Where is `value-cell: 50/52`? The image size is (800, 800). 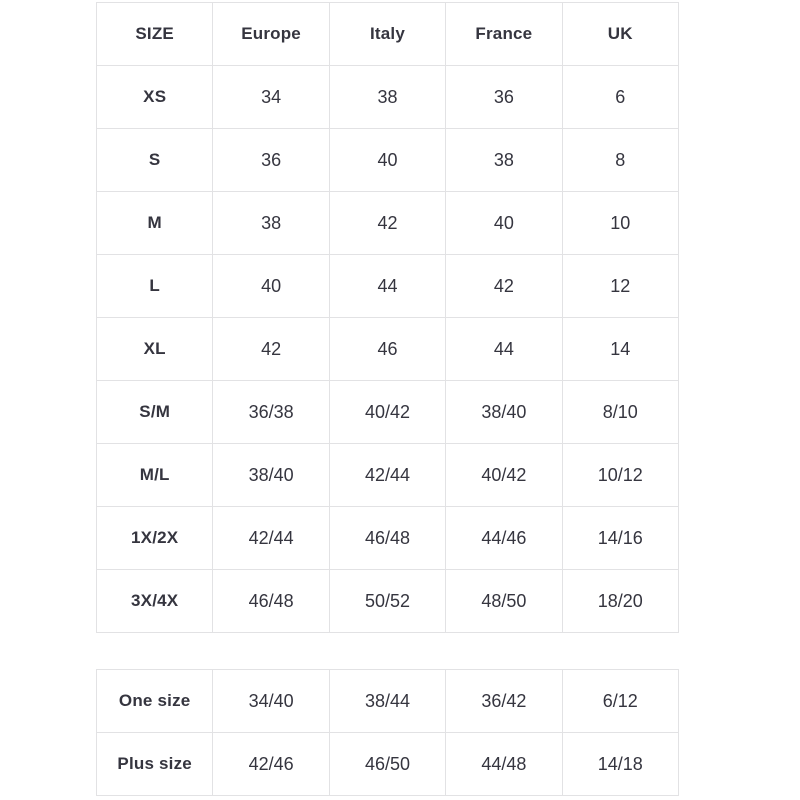
value-cell: 50/52 is located at coordinates (387, 601).